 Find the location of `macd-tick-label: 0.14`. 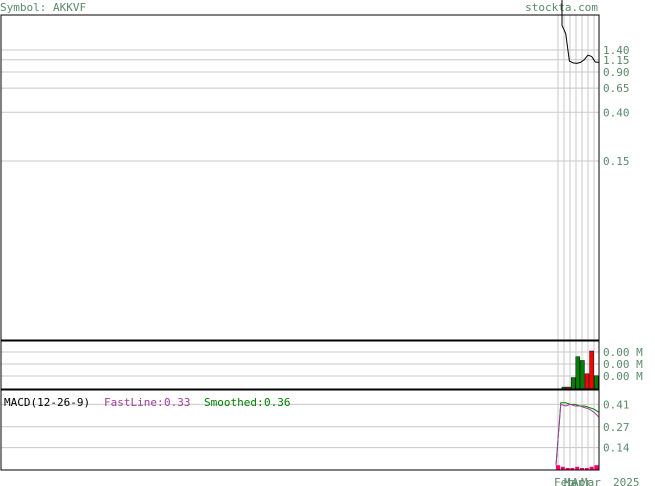

macd-tick-label: 0.14 is located at coordinates (616, 448).